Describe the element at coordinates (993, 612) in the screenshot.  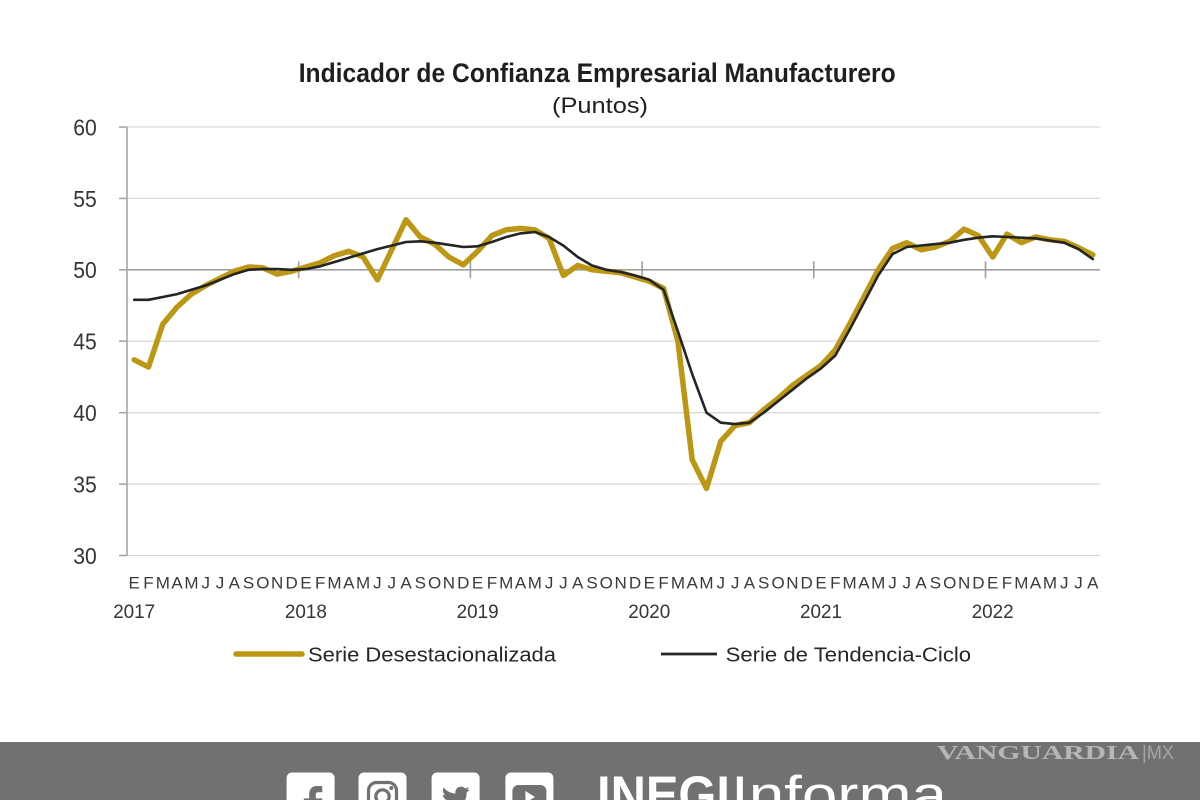
I see `svg-text: 2022` at that location.